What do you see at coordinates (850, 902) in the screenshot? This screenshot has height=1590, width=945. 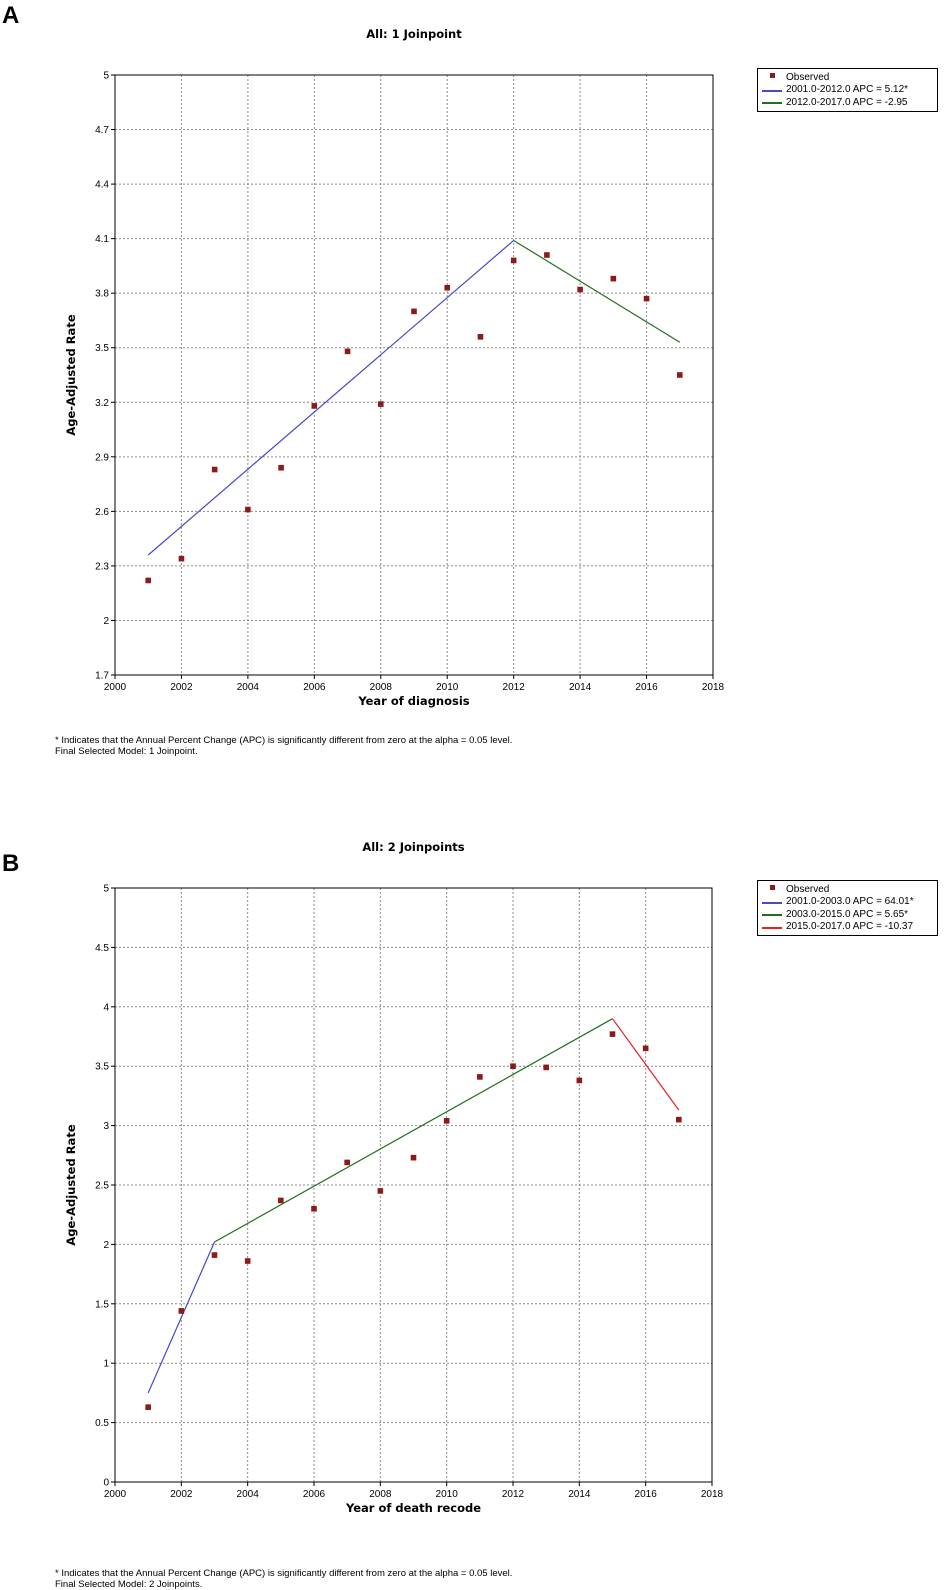 I see `legend-label: 2001.0-2003.0 APC = 64.01*` at bounding box center [850, 902].